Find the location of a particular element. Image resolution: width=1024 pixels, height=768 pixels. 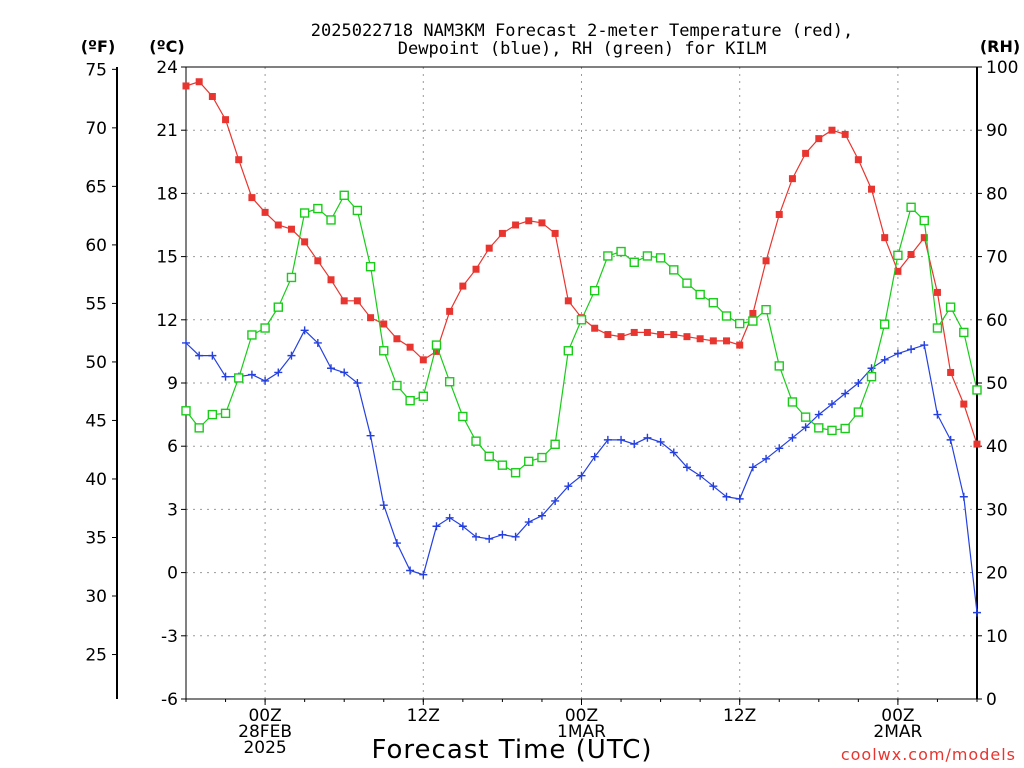

celsius-axis-unit: (ºC) is located at coordinates (166, 46).